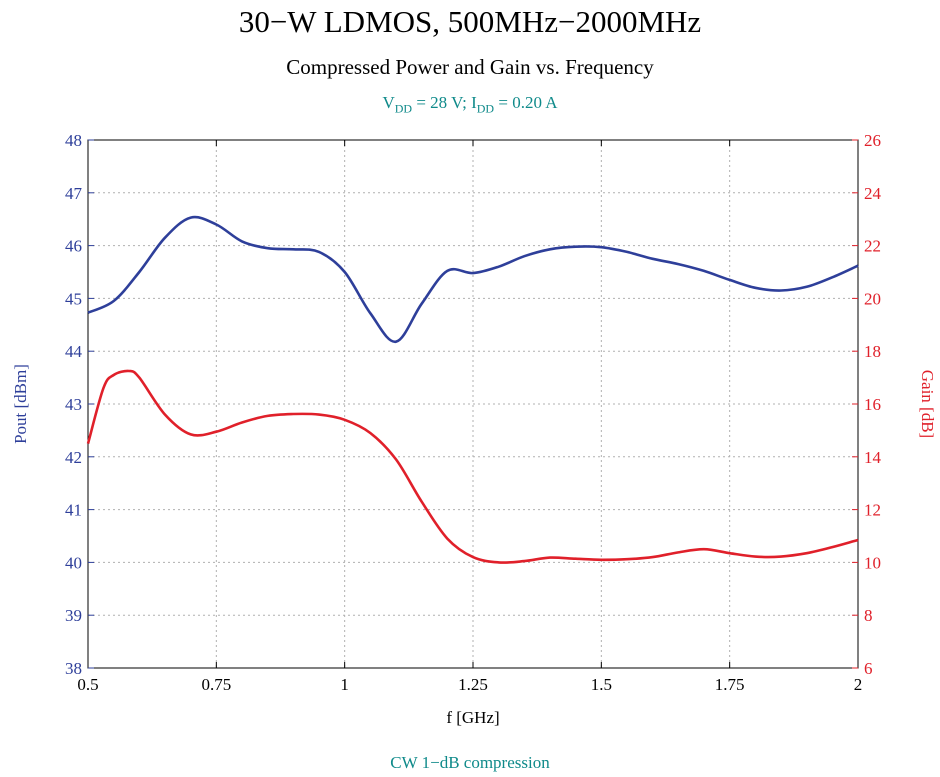 The width and height of the screenshot is (940, 777). What do you see at coordinates (74, 193) in the screenshot?
I see `y-tick-label: 47` at bounding box center [74, 193].